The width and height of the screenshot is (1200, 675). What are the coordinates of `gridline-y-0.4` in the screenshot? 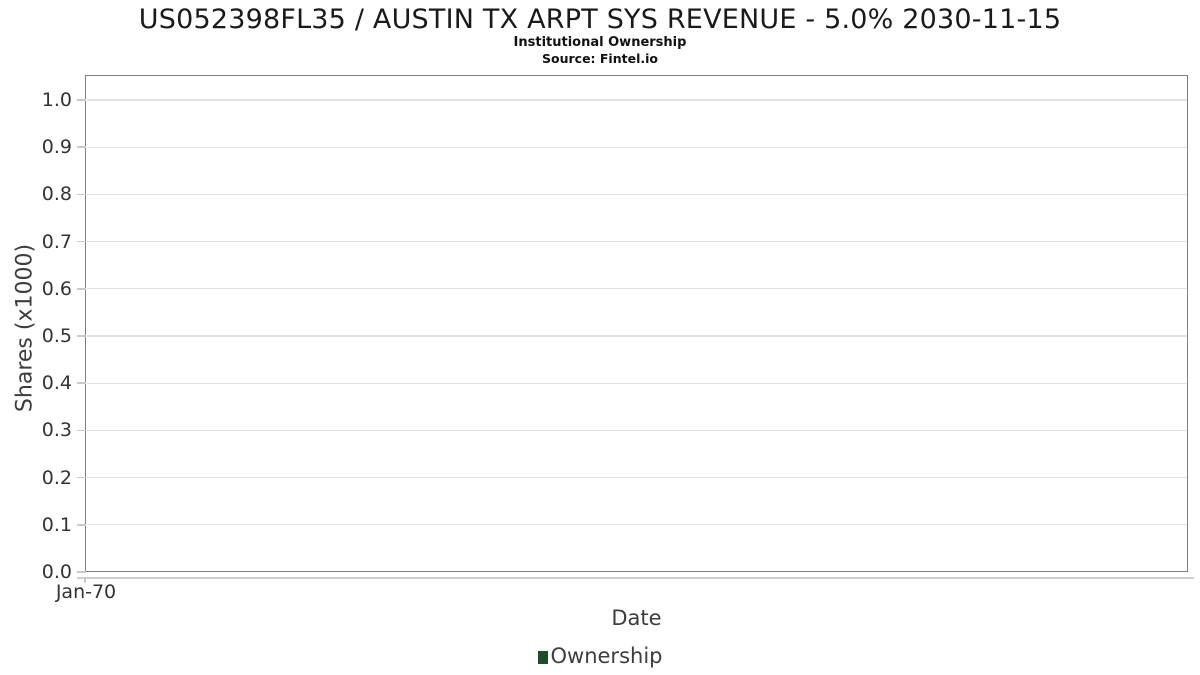 It's located at (636, 383).